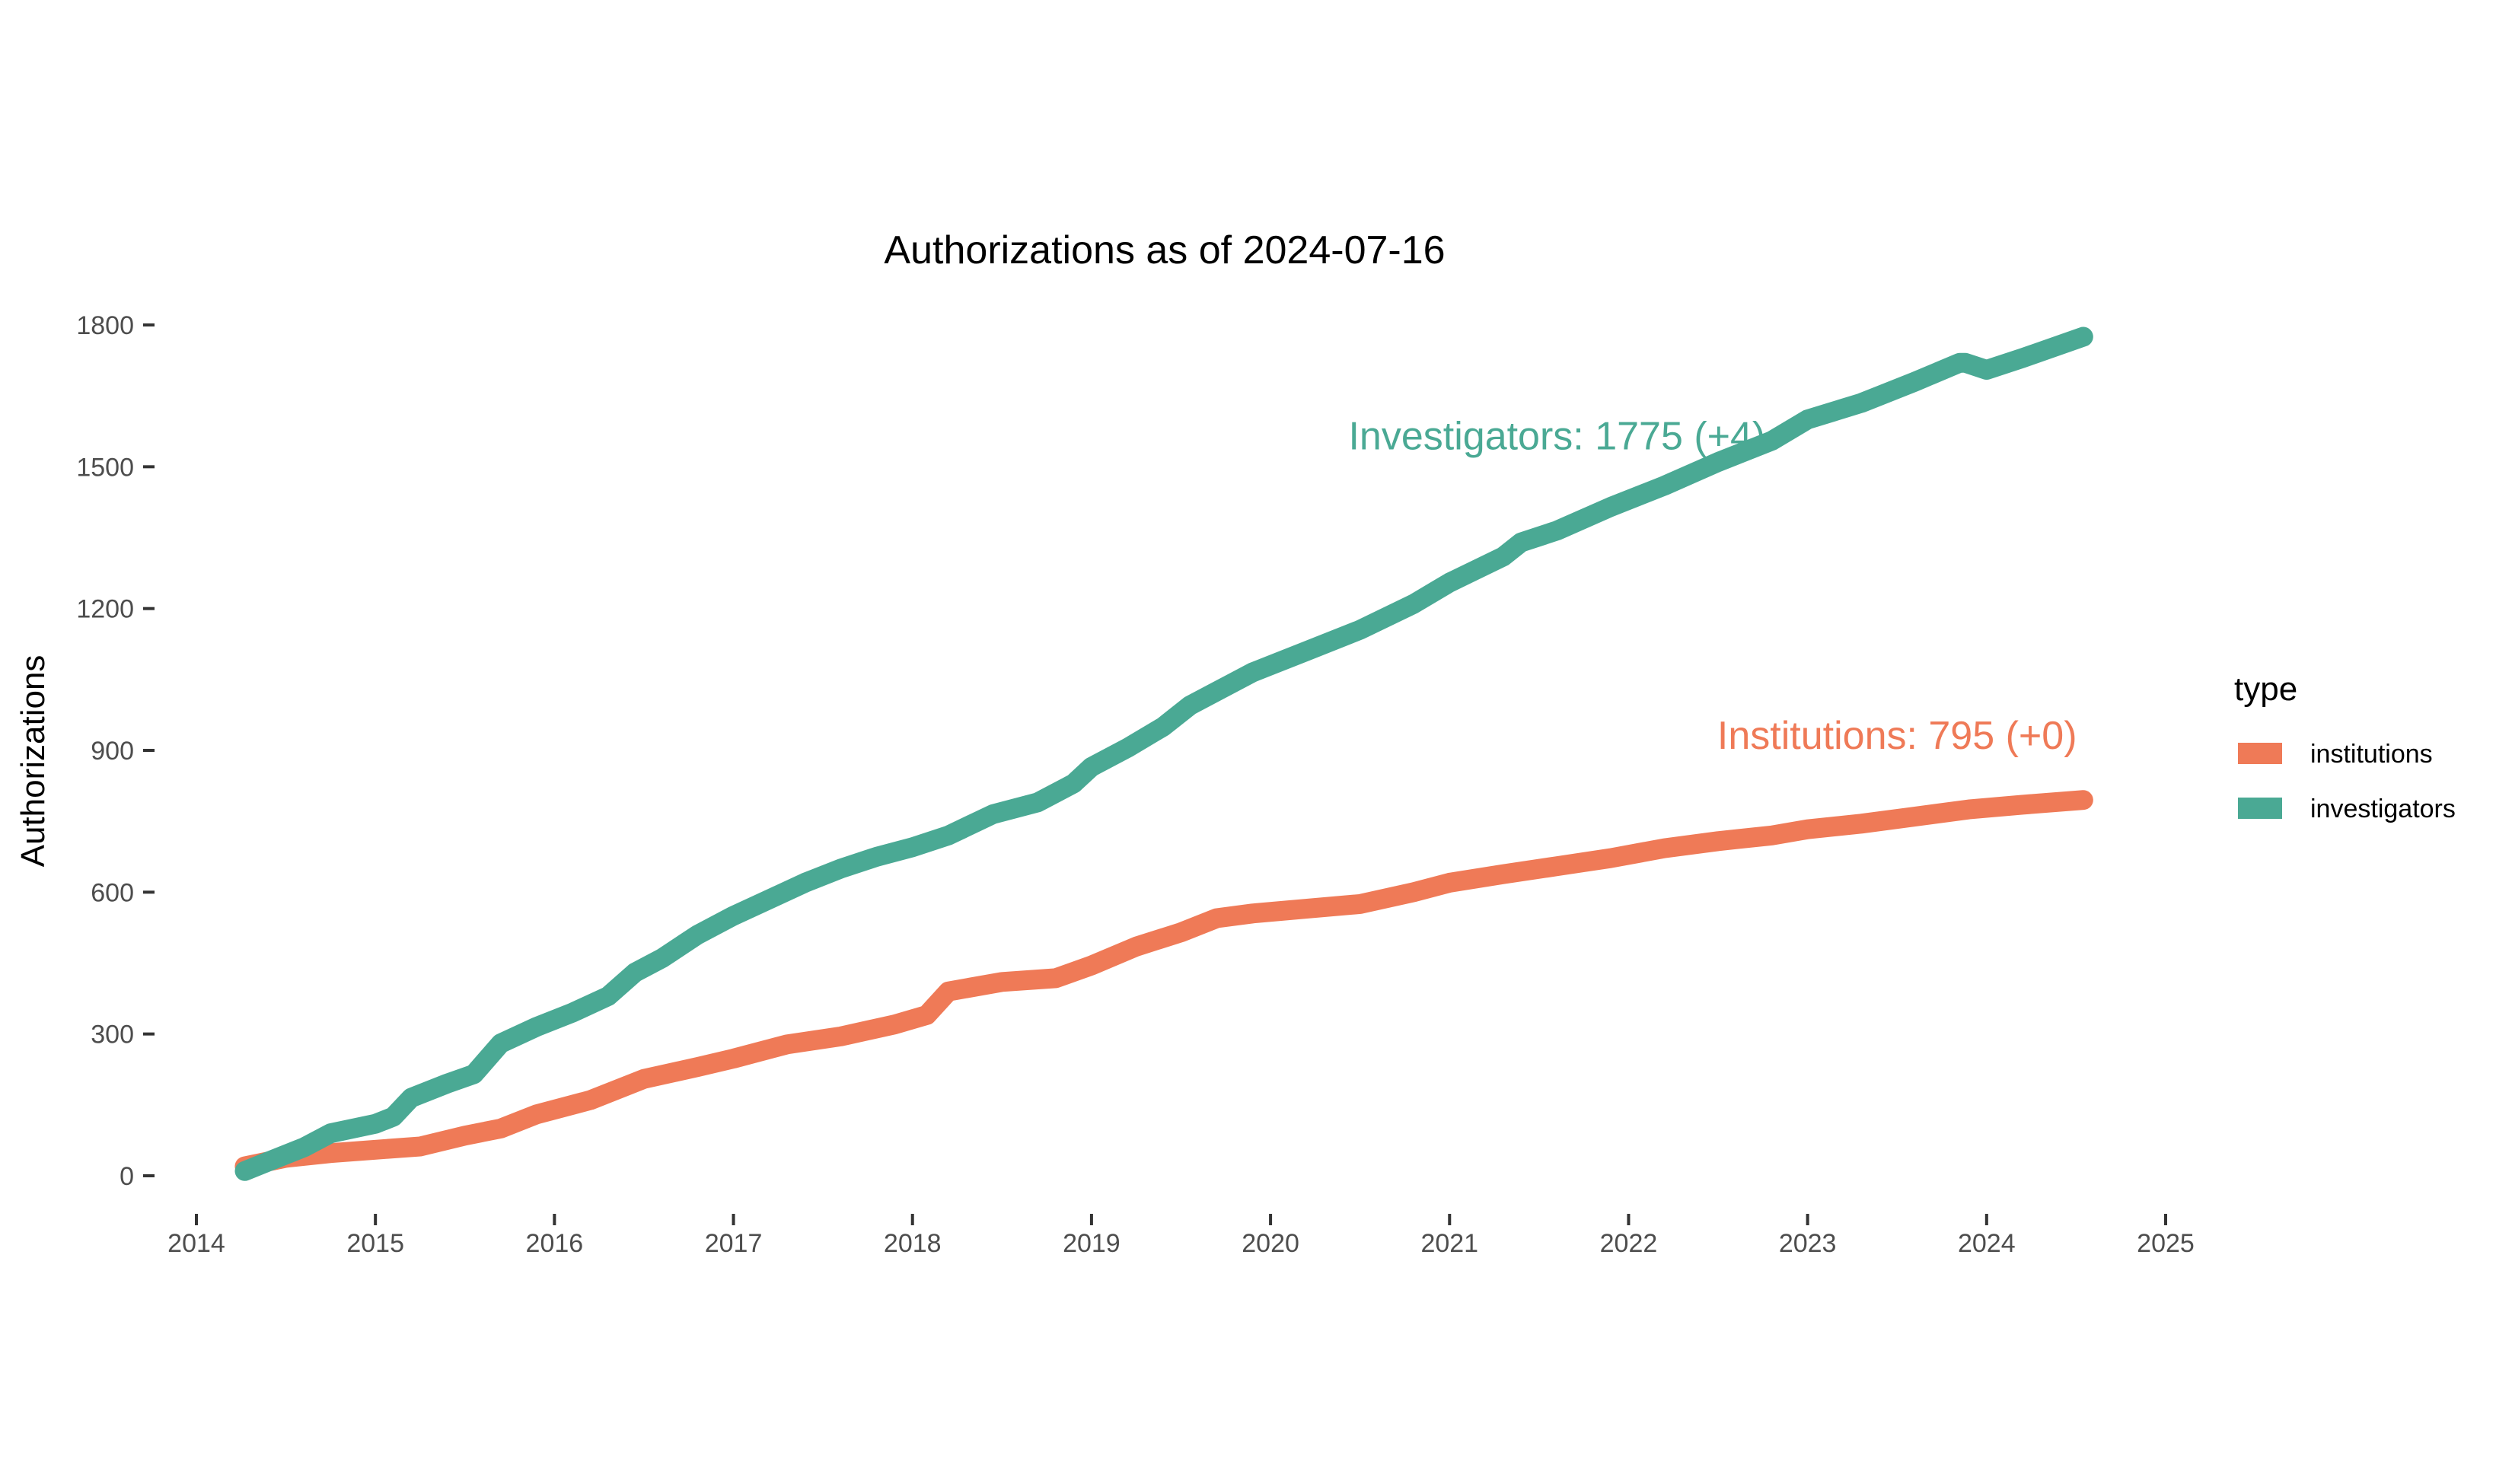 This screenshot has width=2512, height=1484. I want to click on legend-label-institutions: institutions, so click(2371, 754).